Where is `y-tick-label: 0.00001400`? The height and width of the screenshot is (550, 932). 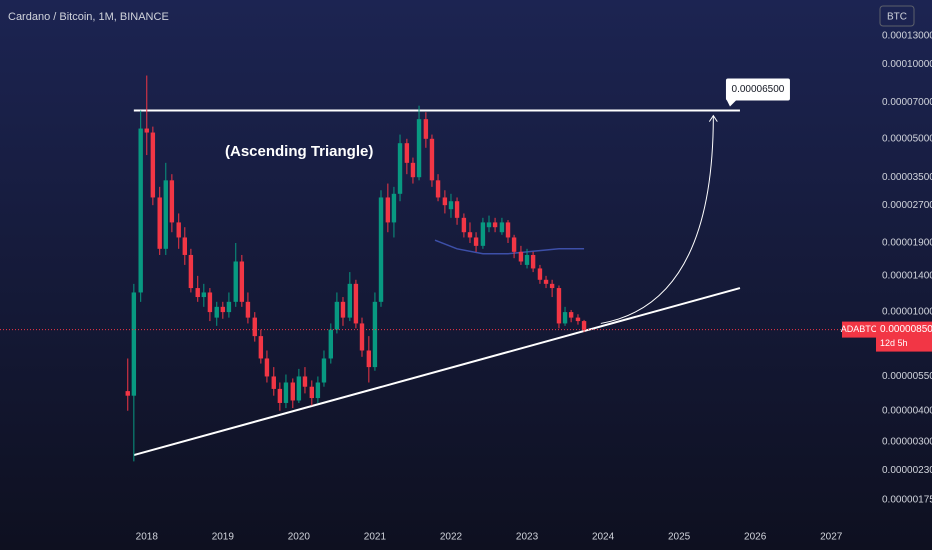
y-tick-label: 0.00001400 is located at coordinates (907, 276).